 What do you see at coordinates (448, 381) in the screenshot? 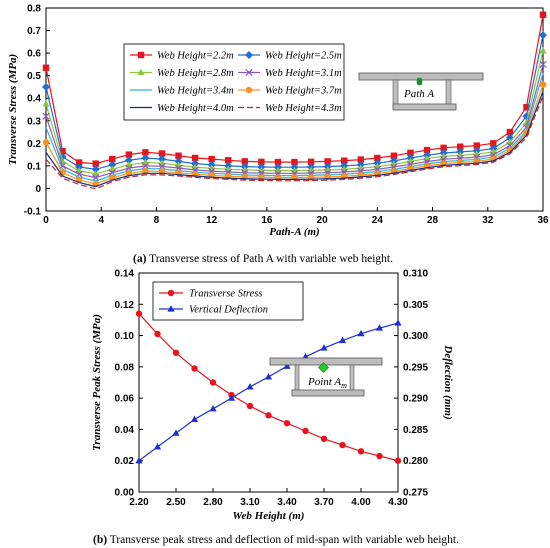
I see `chart-b-y2-axis-label: Deflection (mm)` at bounding box center [448, 381].